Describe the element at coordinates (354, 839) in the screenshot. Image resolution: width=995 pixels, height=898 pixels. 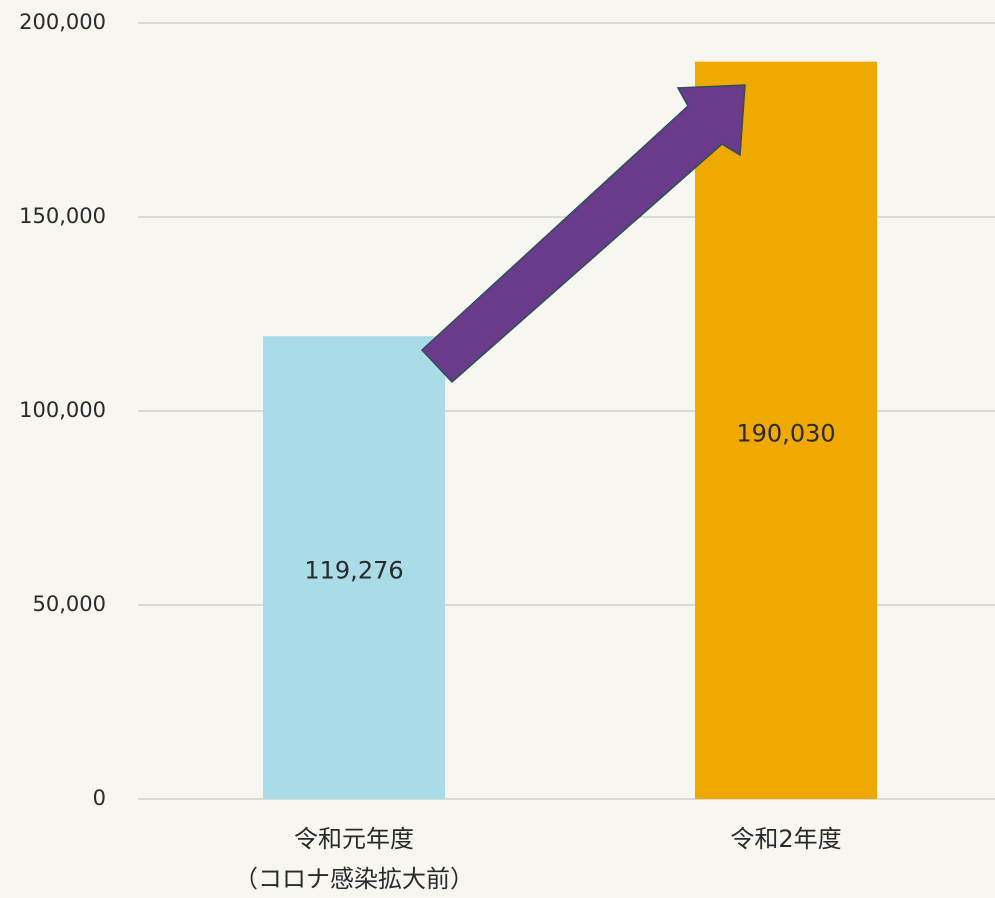
I see `x-tick-label: 令和元年度` at that location.